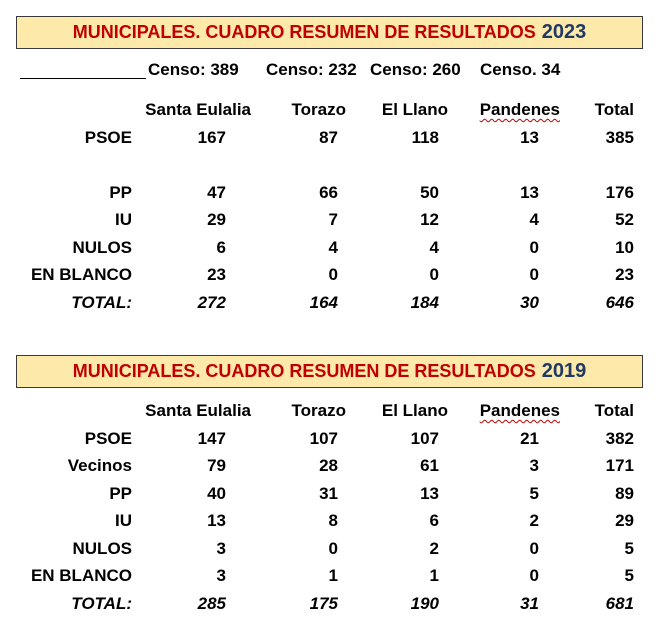  Describe the element at coordinates (311, 69) in the screenshot. I see `censo-torazo: Censo: 232` at that location.